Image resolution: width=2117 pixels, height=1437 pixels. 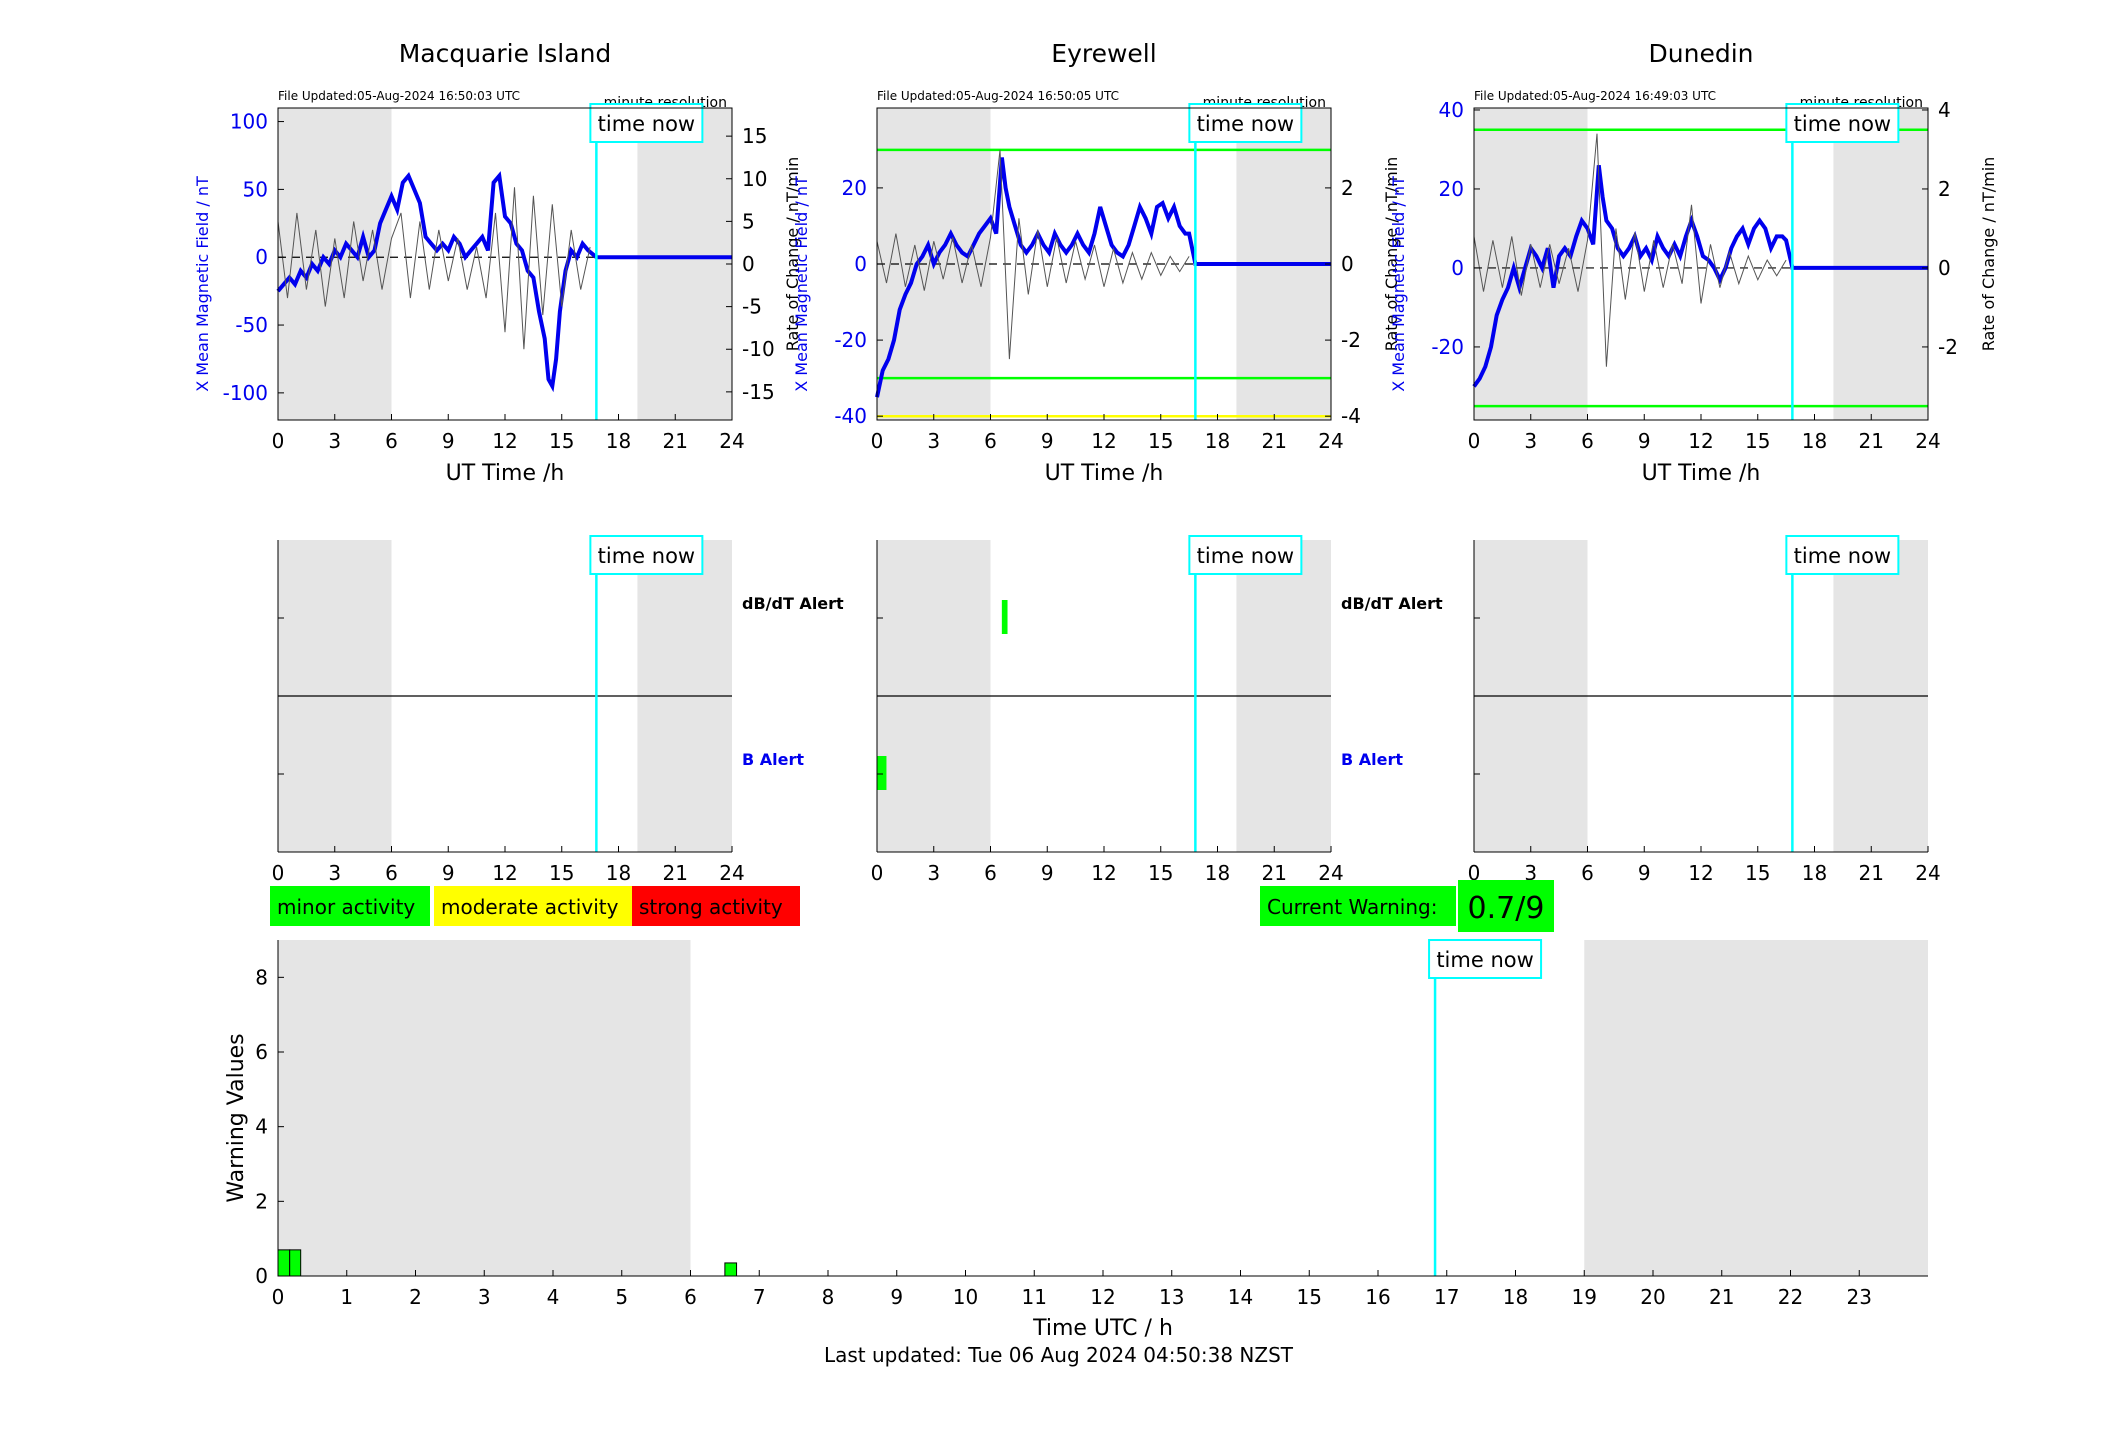 What do you see at coordinates (748, 221) in the screenshot?
I see `panel1-ytick-right-label: 5` at bounding box center [748, 221].